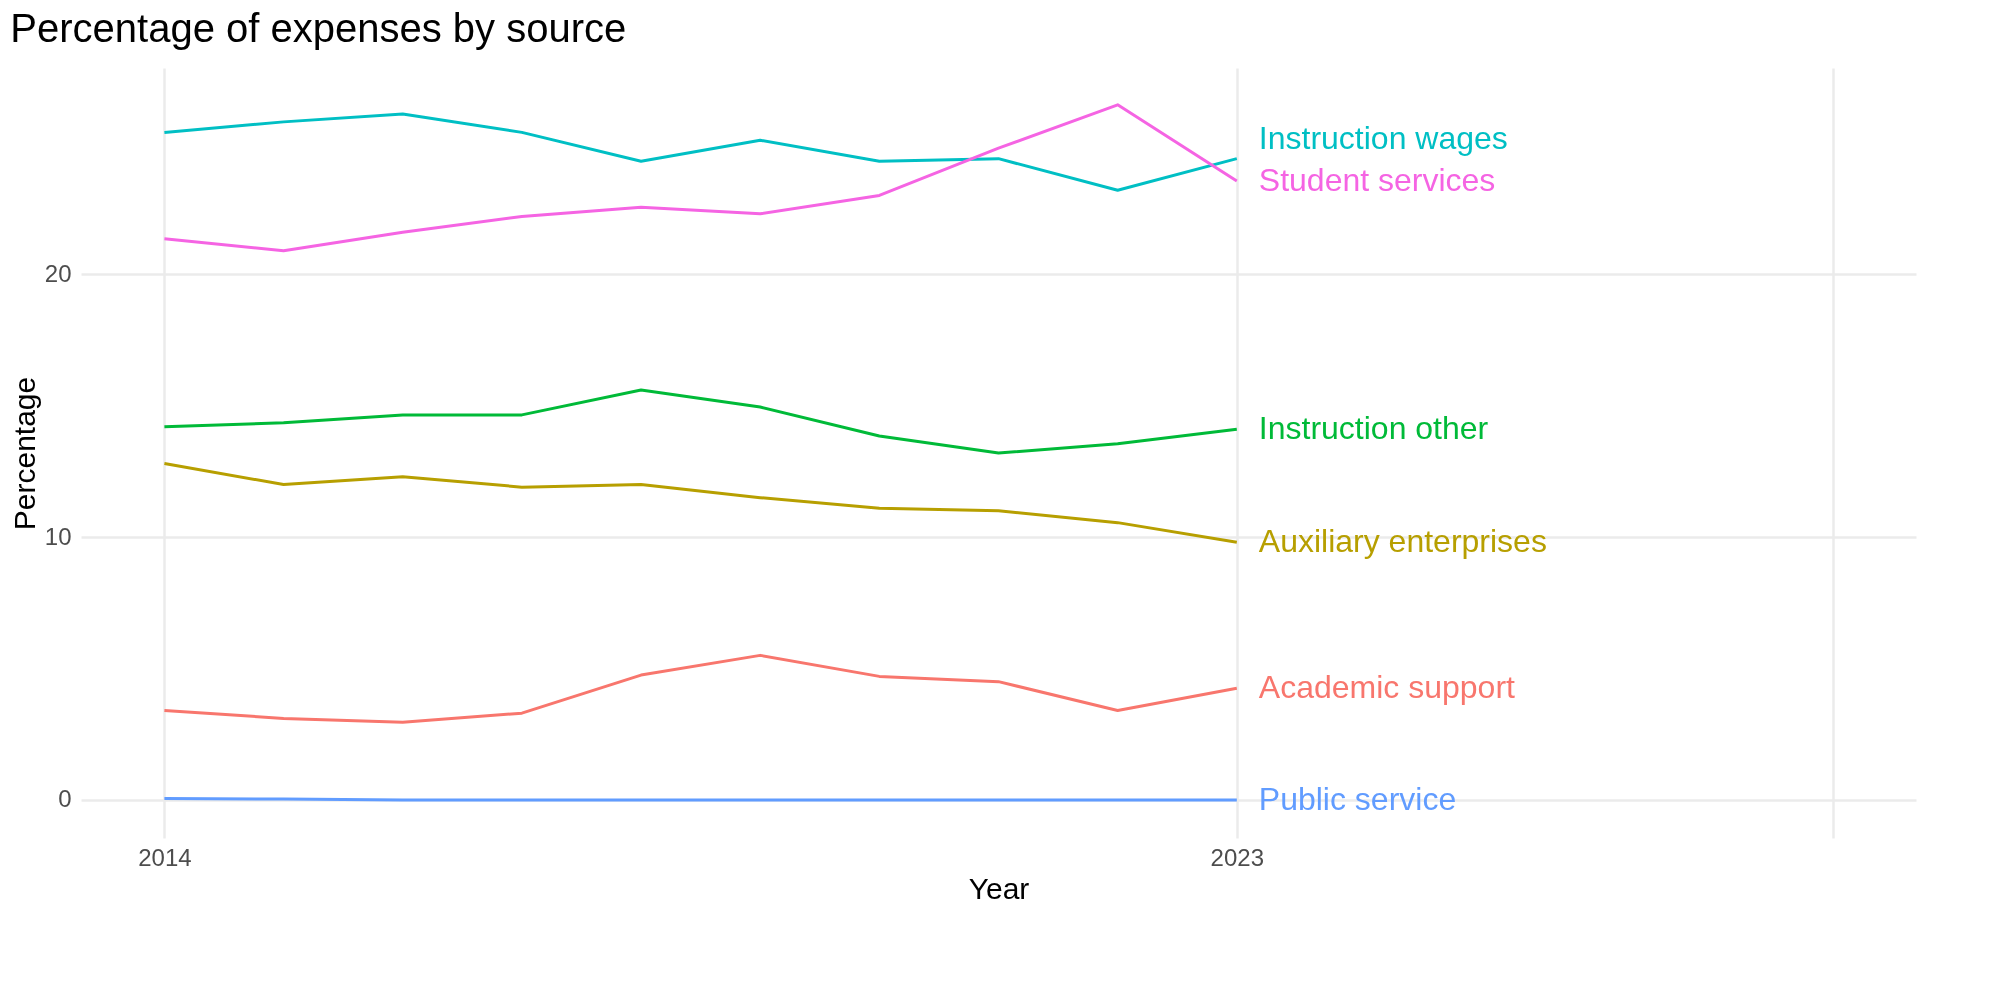  I want to click on series-label: Auxiliary enterprises, so click(1402, 541).